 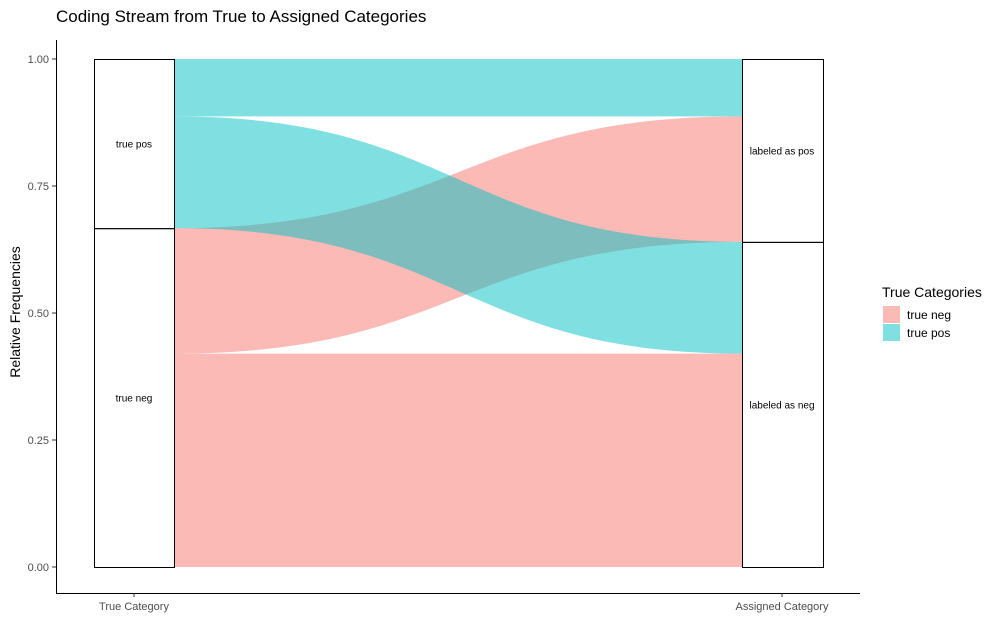 What do you see at coordinates (134, 399) in the screenshot?
I see `stratum-label-true-neg: true neg` at bounding box center [134, 399].